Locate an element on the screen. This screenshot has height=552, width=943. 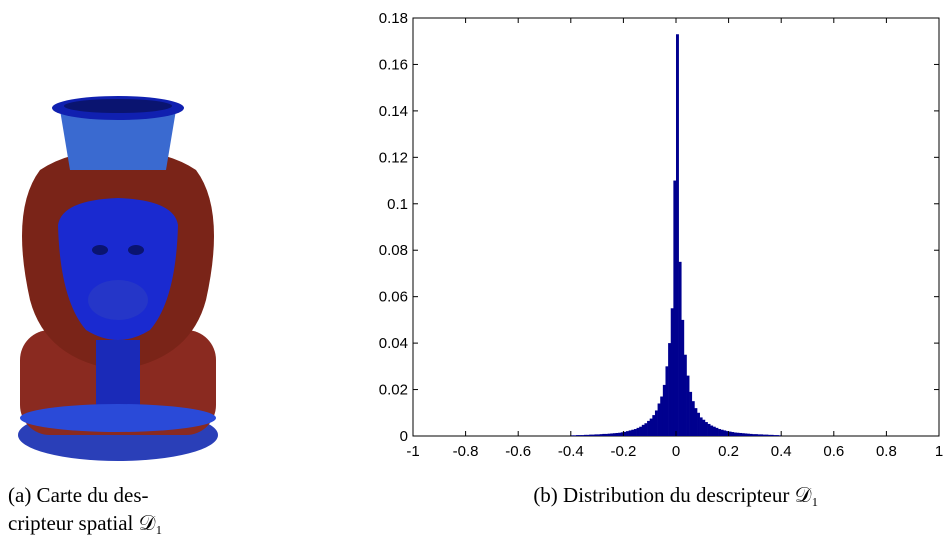
y-tick-label: 0.18 is located at coordinates (393, 18).